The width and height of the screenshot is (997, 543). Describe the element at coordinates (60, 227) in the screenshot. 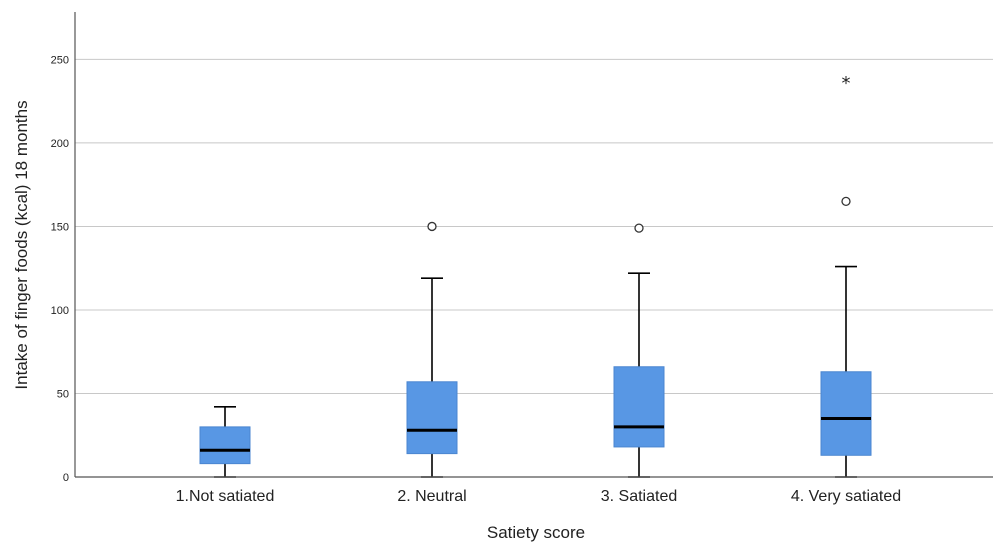

I see `y-tick-label: 150` at that location.